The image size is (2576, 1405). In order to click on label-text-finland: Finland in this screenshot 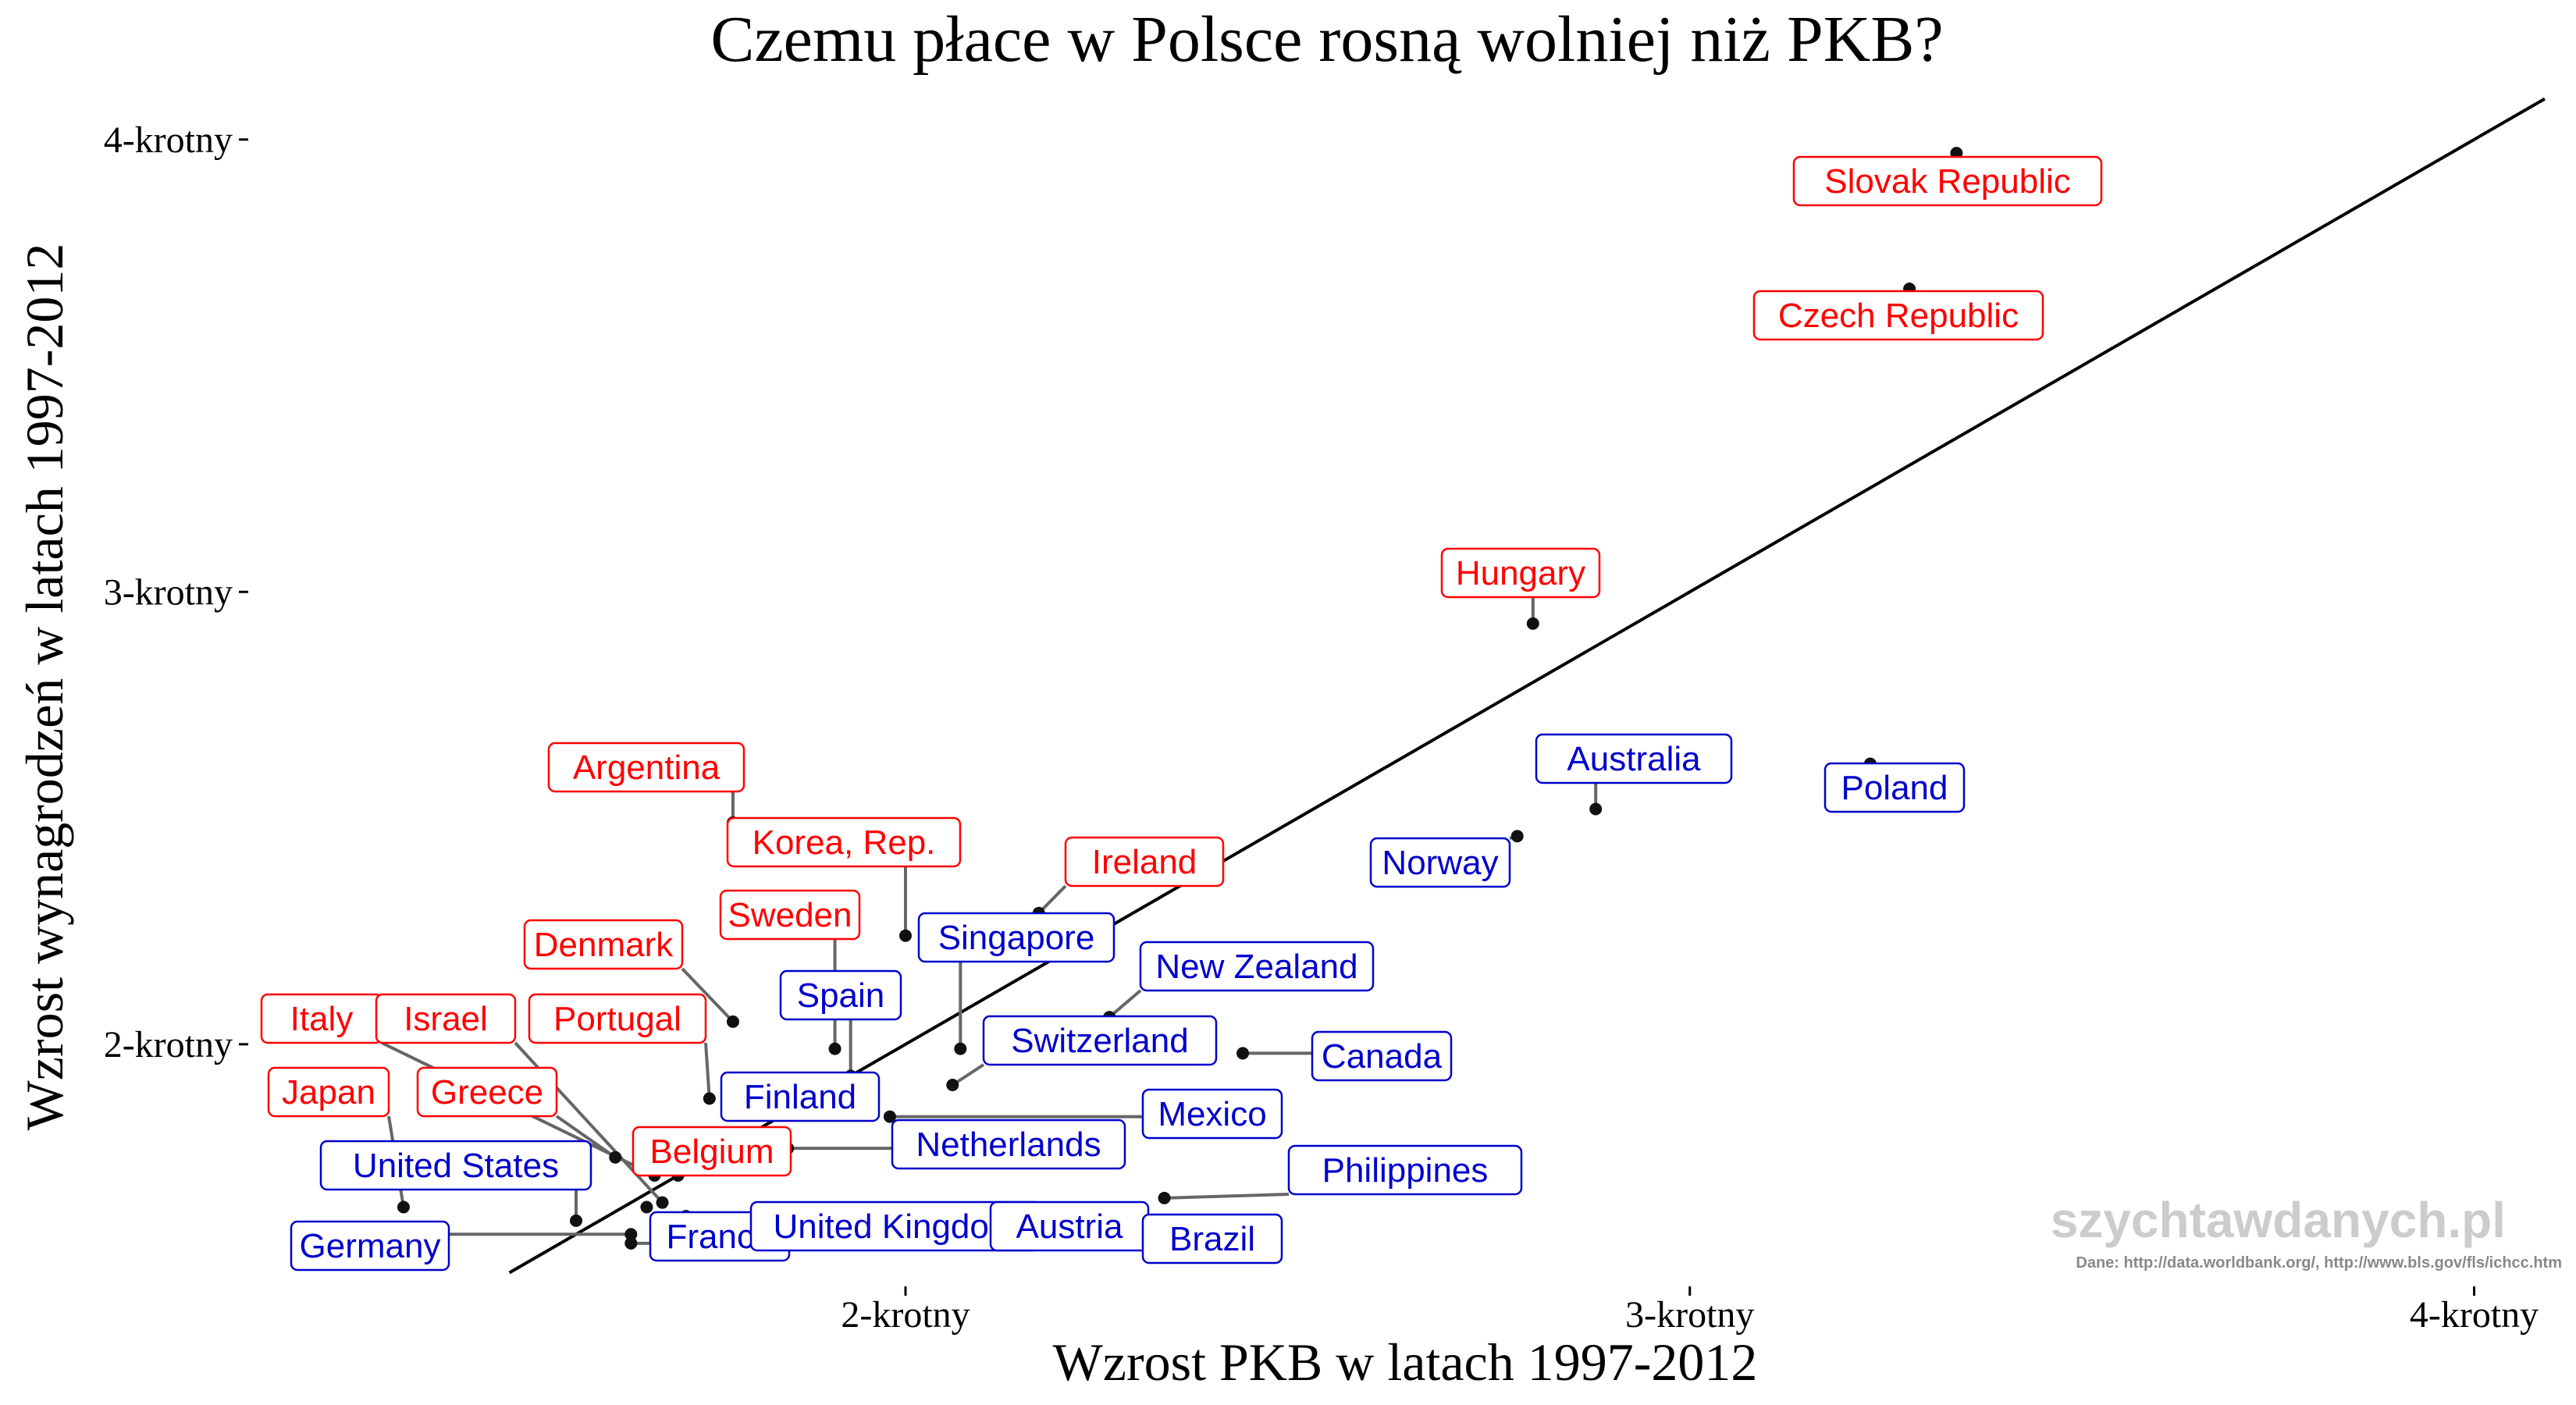, I will do `click(800, 1097)`.